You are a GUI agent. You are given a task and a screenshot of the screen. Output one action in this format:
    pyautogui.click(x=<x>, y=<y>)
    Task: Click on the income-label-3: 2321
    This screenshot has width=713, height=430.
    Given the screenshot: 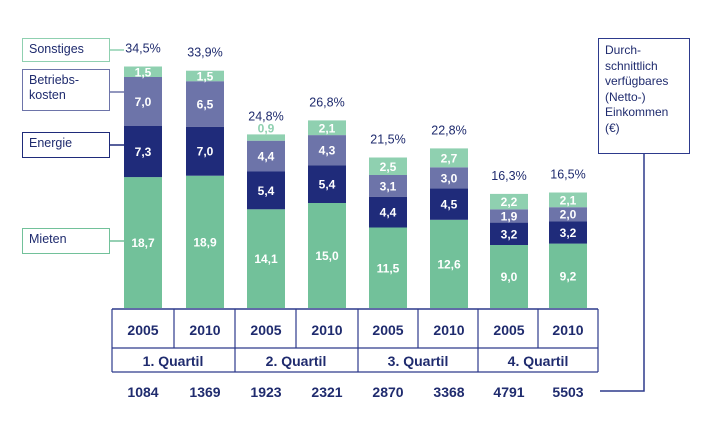 What is the action you would take?
    pyautogui.click(x=326, y=392)
    